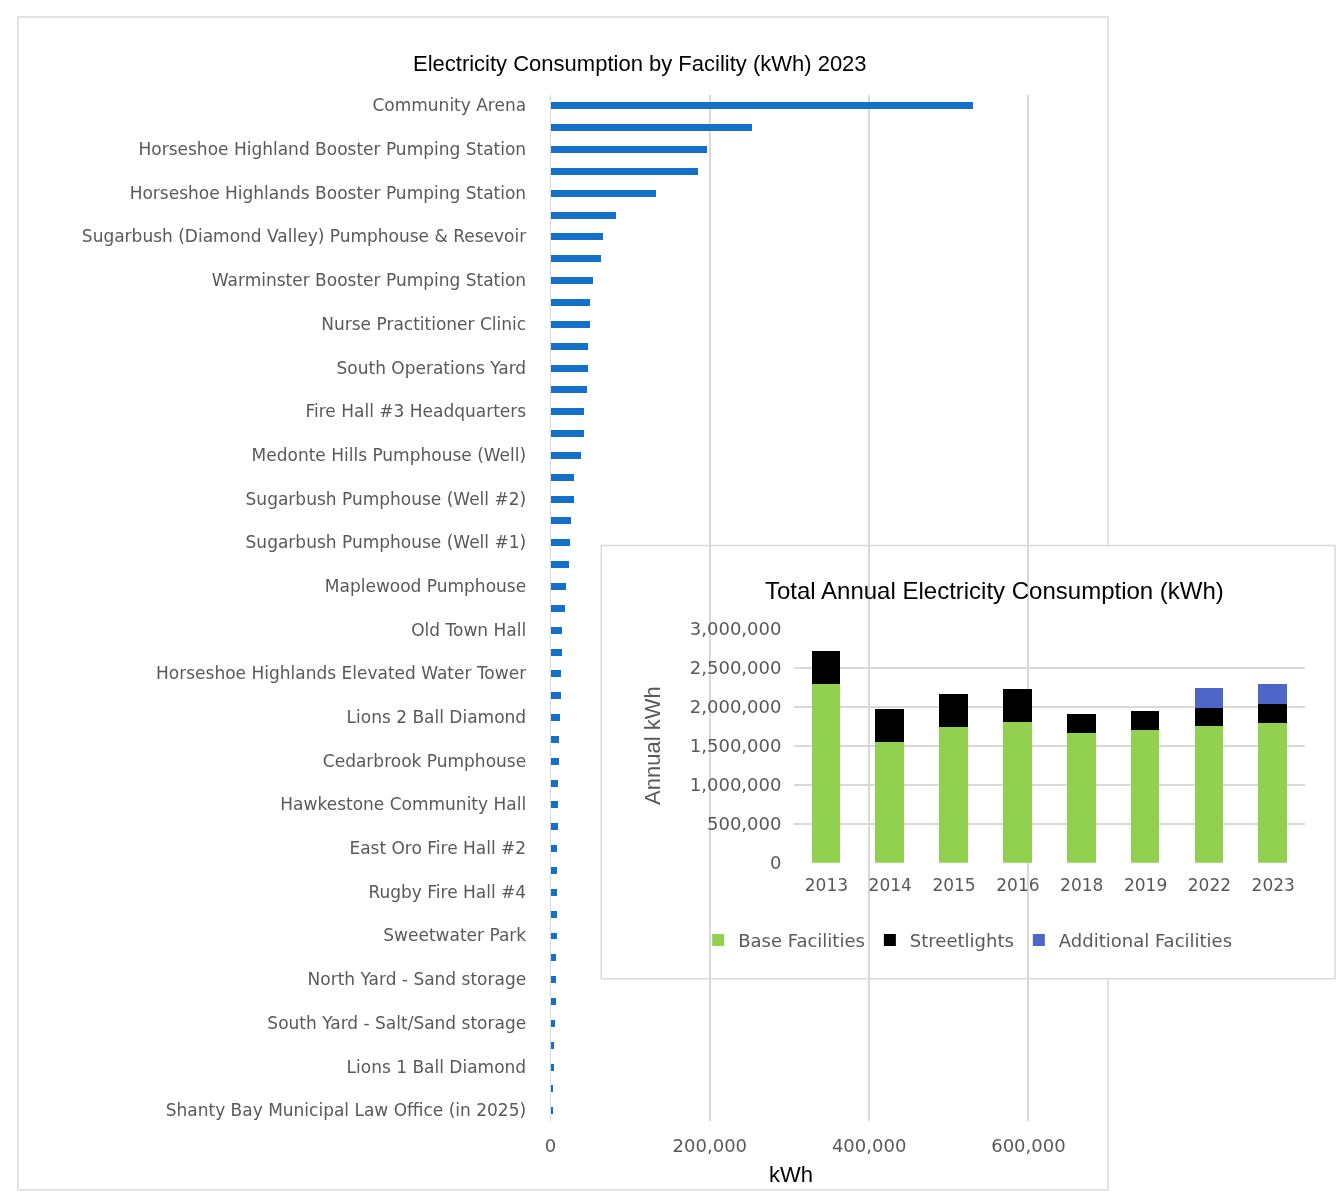 The height and width of the screenshot is (1197, 1338). I want to click on x-tick-label: 2016, so click(1018, 884).